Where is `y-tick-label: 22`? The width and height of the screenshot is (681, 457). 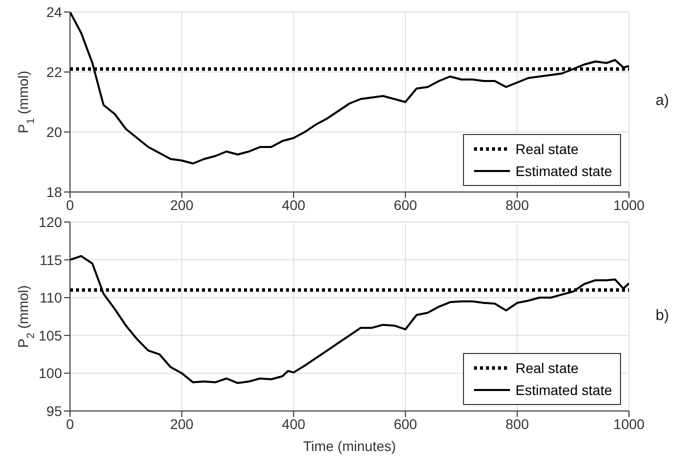
y-tick-label: 22 is located at coordinates (54, 72).